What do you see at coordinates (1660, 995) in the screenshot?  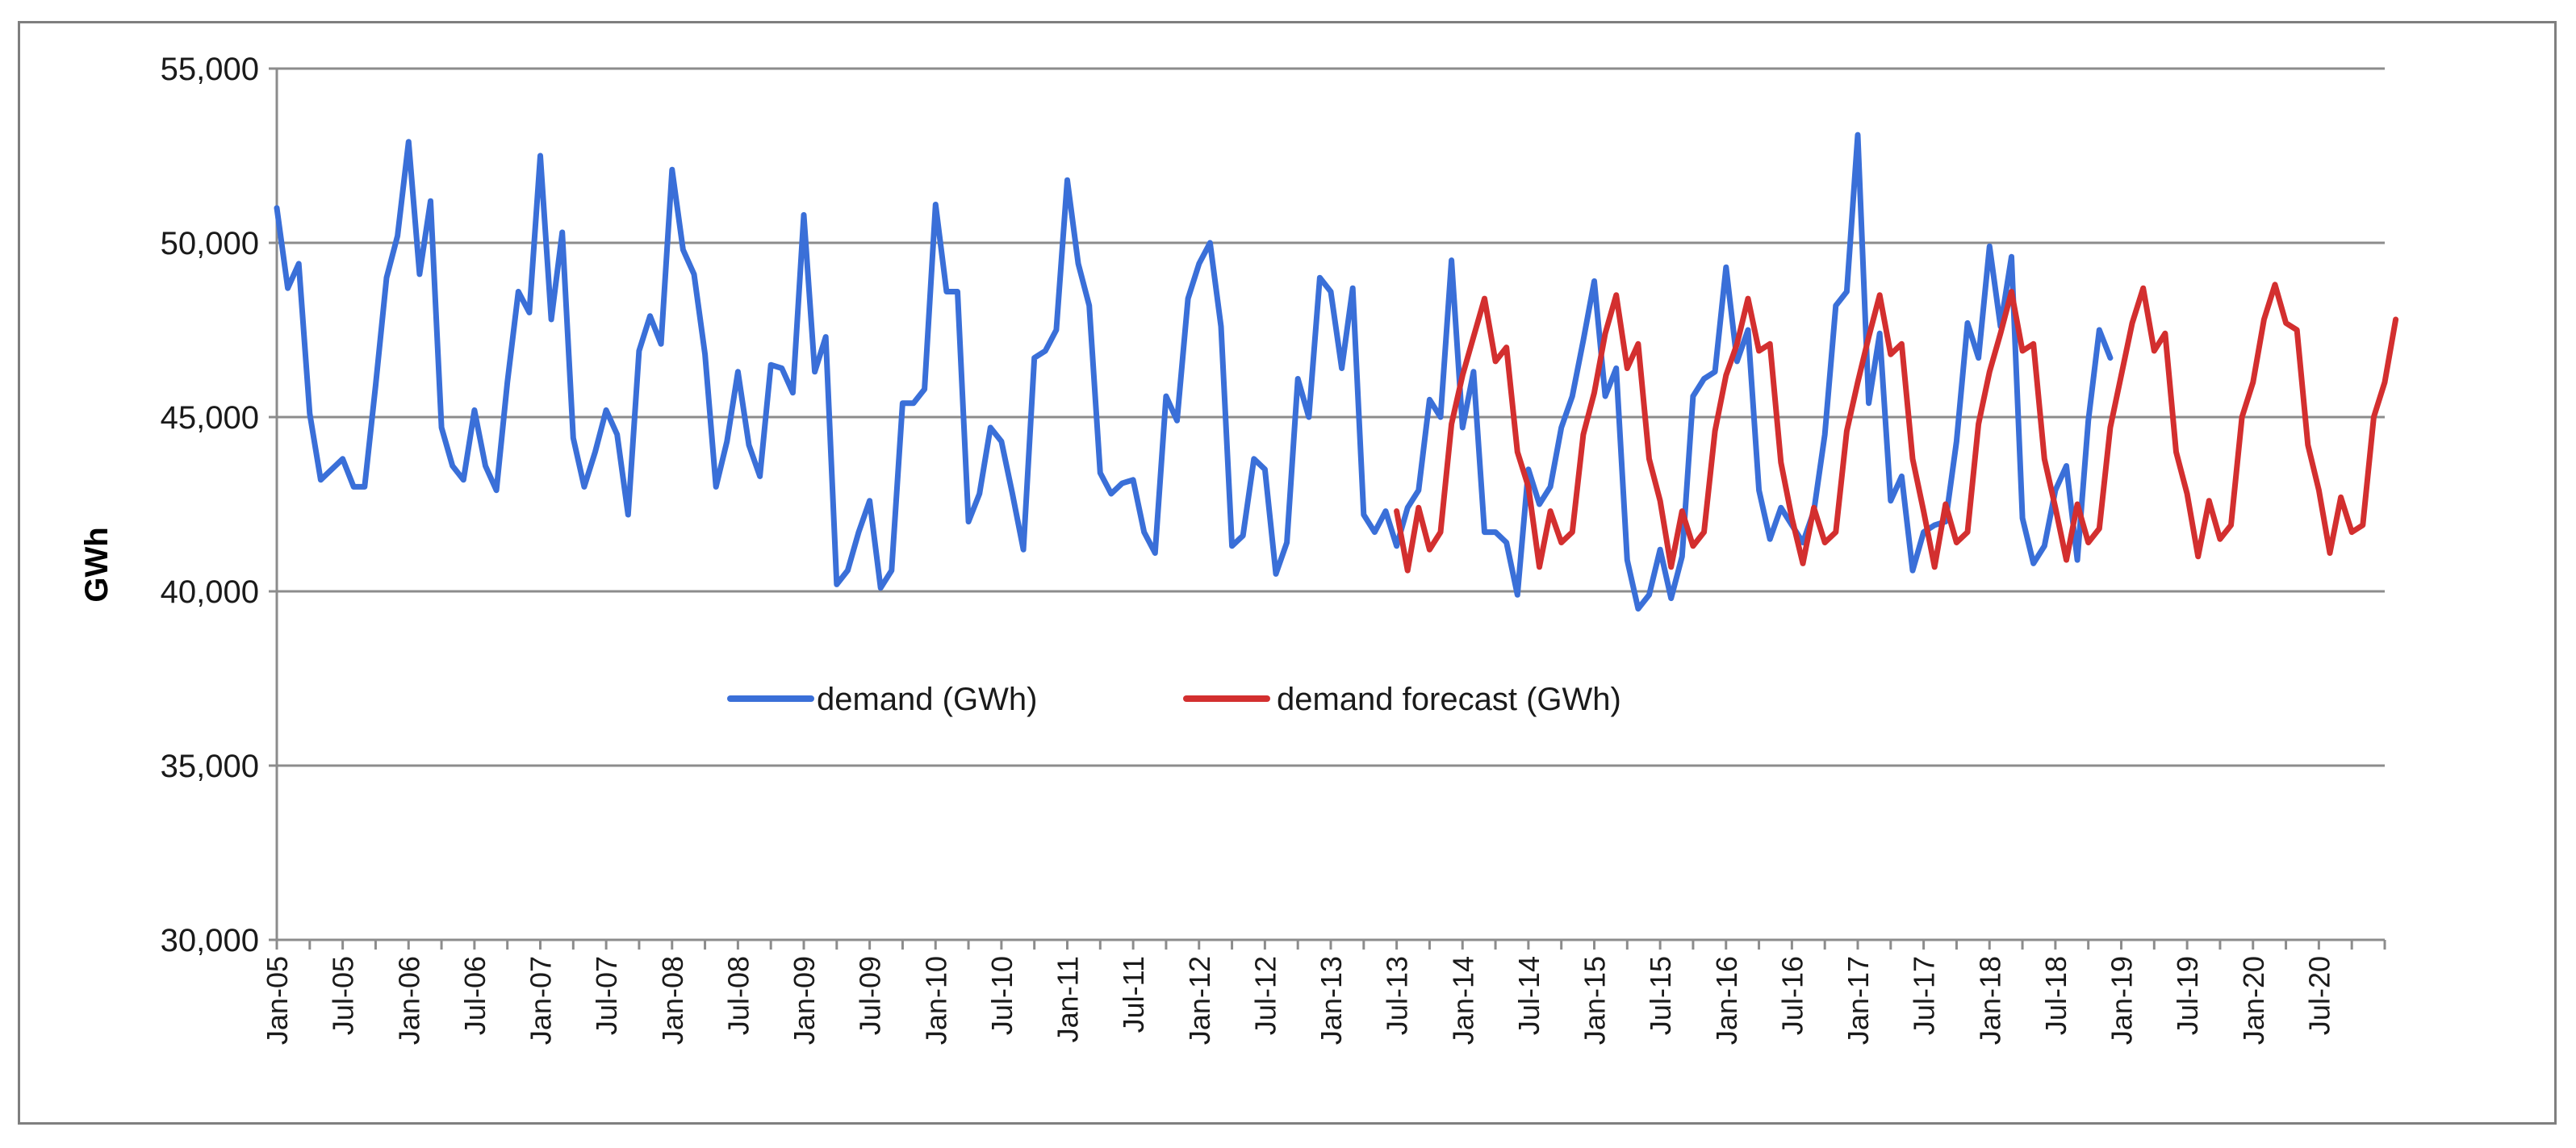 I see `x-tick-label: Jul-15` at bounding box center [1660, 995].